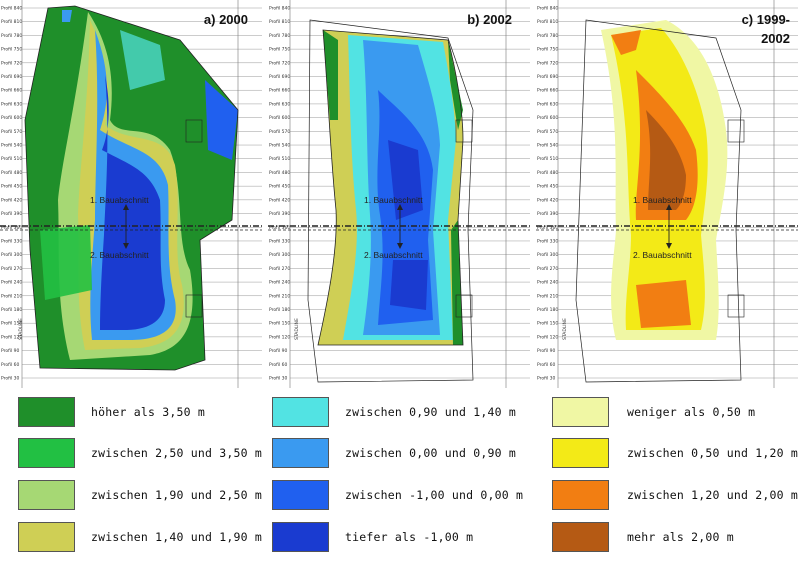  Describe the element at coordinates (434, 495) in the screenshot. I see `legend-label: zwischen -1,00 und 0,00 m` at that location.